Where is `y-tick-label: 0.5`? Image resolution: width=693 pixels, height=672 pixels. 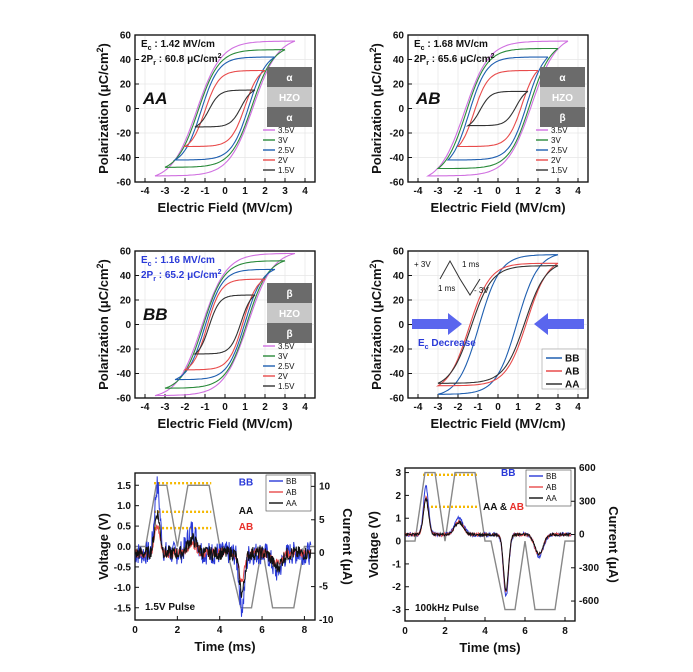 y-tick-label: 0.5 is located at coordinates (124, 527).